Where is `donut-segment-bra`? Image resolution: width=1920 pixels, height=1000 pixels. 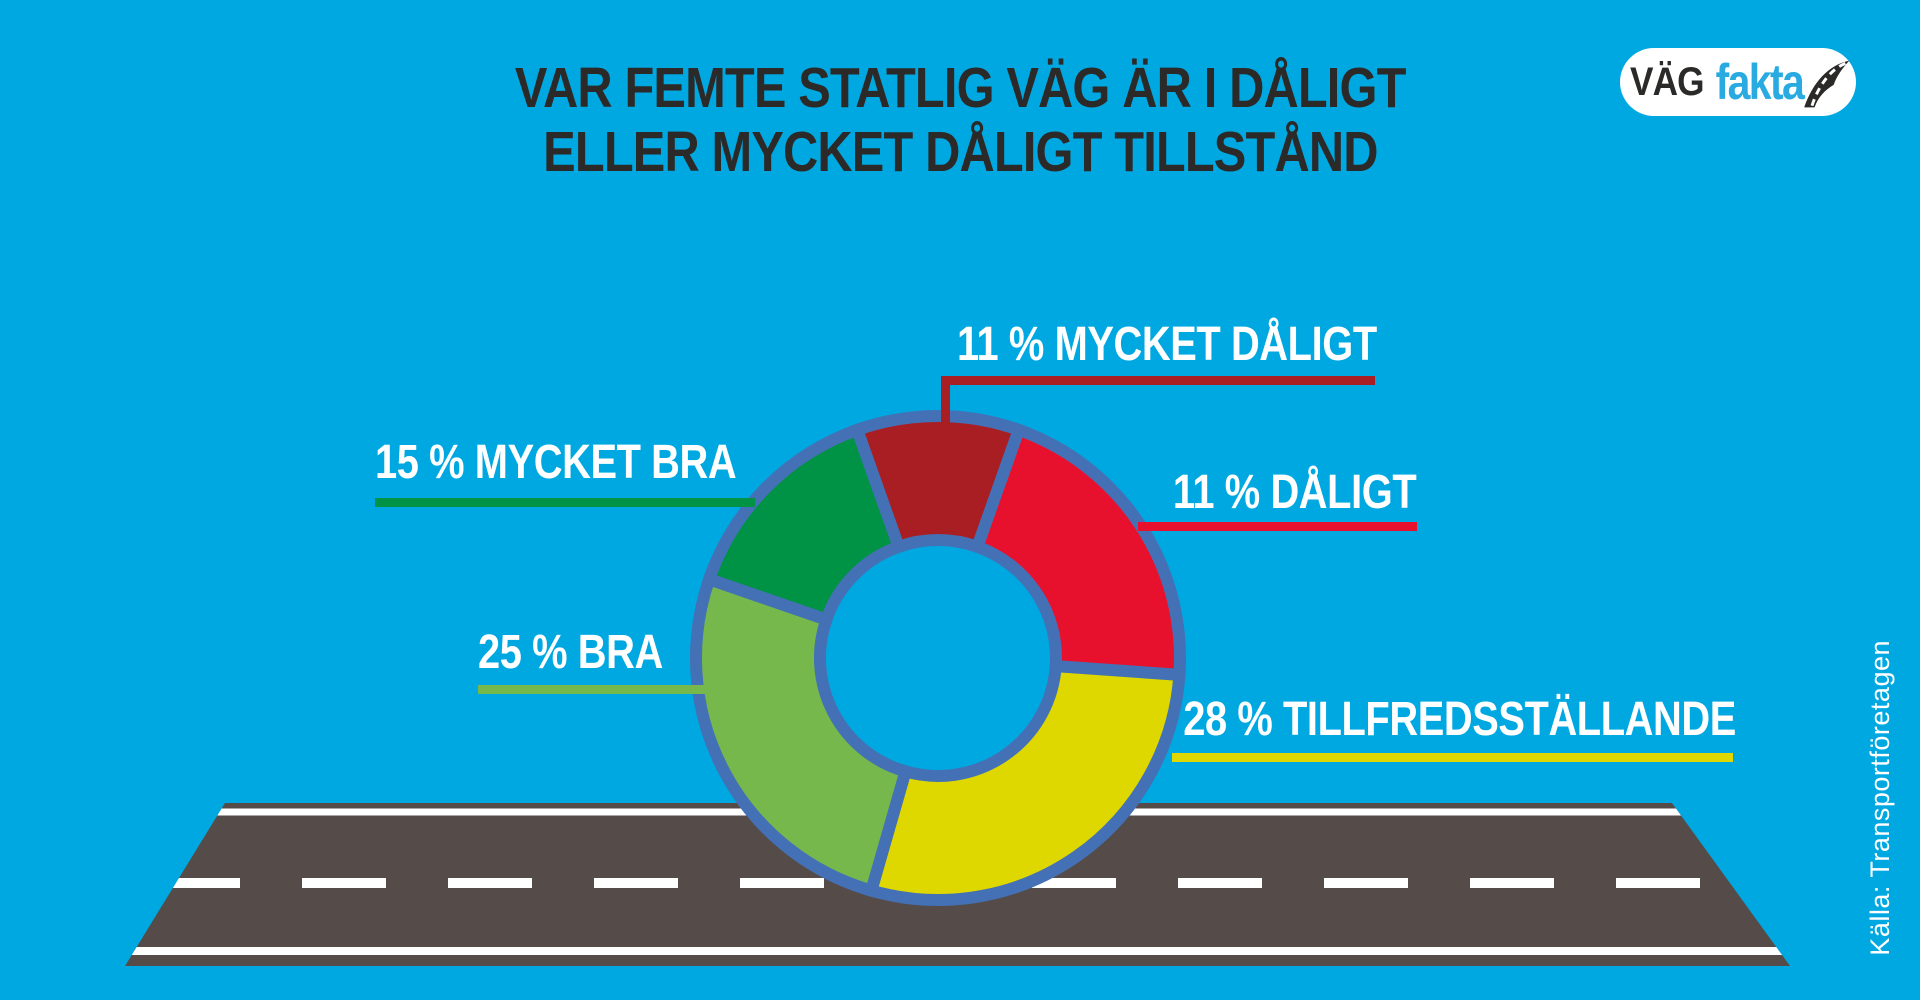
donut-segment-bra is located at coordinates (801, 735).